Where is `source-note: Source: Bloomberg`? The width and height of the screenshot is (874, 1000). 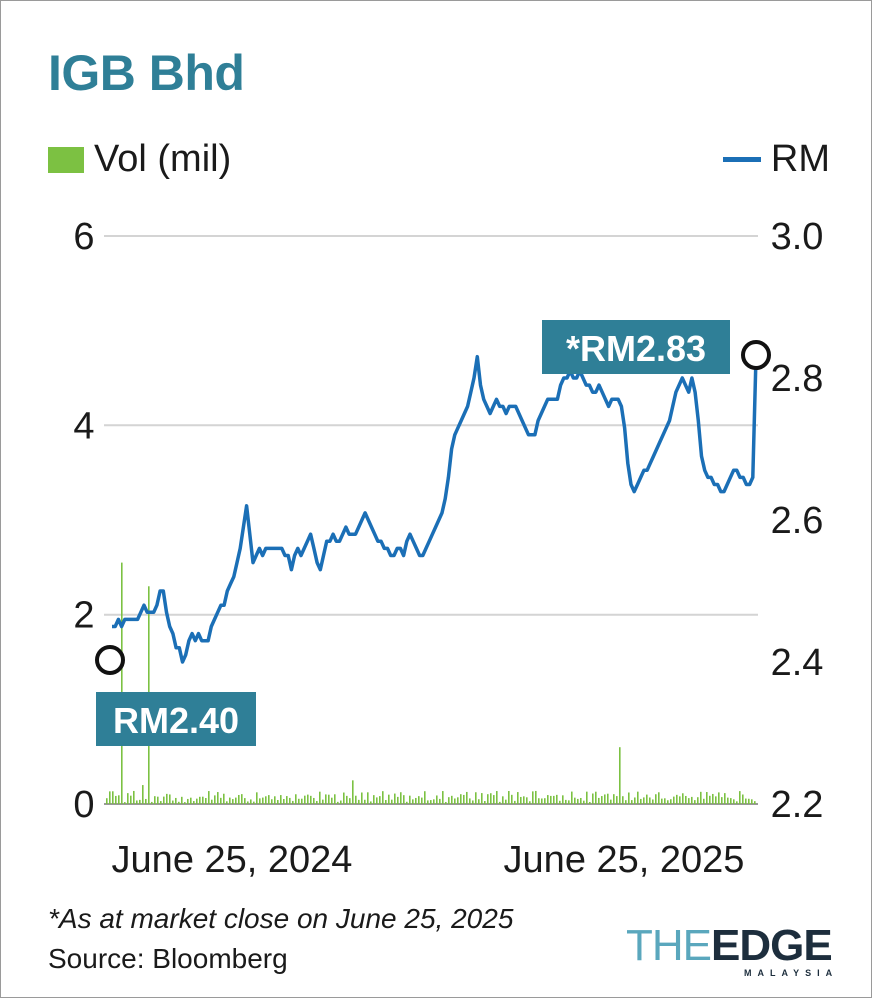
source-note: Source: Bloomberg is located at coordinates (168, 958).